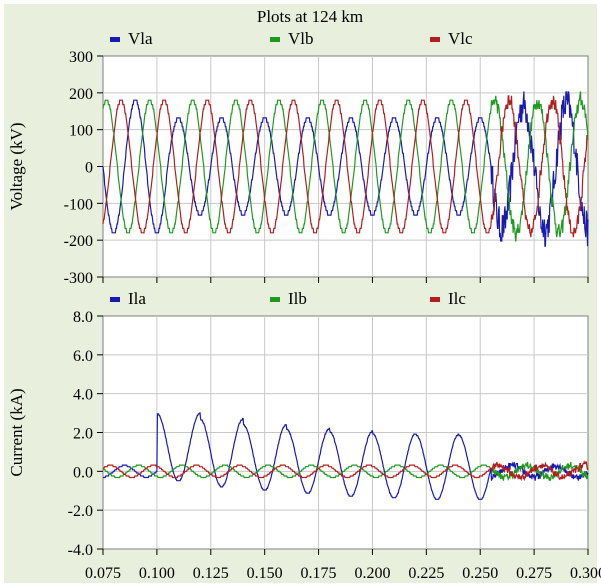  What do you see at coordinates (81, 131) in the screenshot?
I see `y-tick-label: 100` at bounding box center [81, 131].